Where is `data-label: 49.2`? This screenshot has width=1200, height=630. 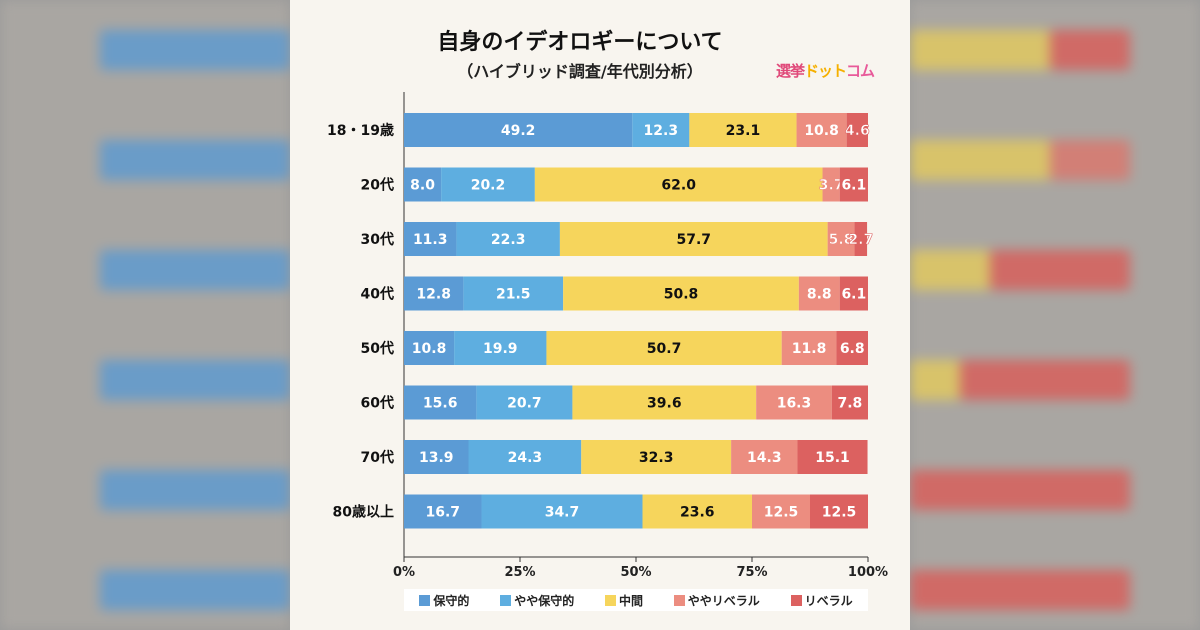 data-label: 49.2 is located at coordinates (518, 131).